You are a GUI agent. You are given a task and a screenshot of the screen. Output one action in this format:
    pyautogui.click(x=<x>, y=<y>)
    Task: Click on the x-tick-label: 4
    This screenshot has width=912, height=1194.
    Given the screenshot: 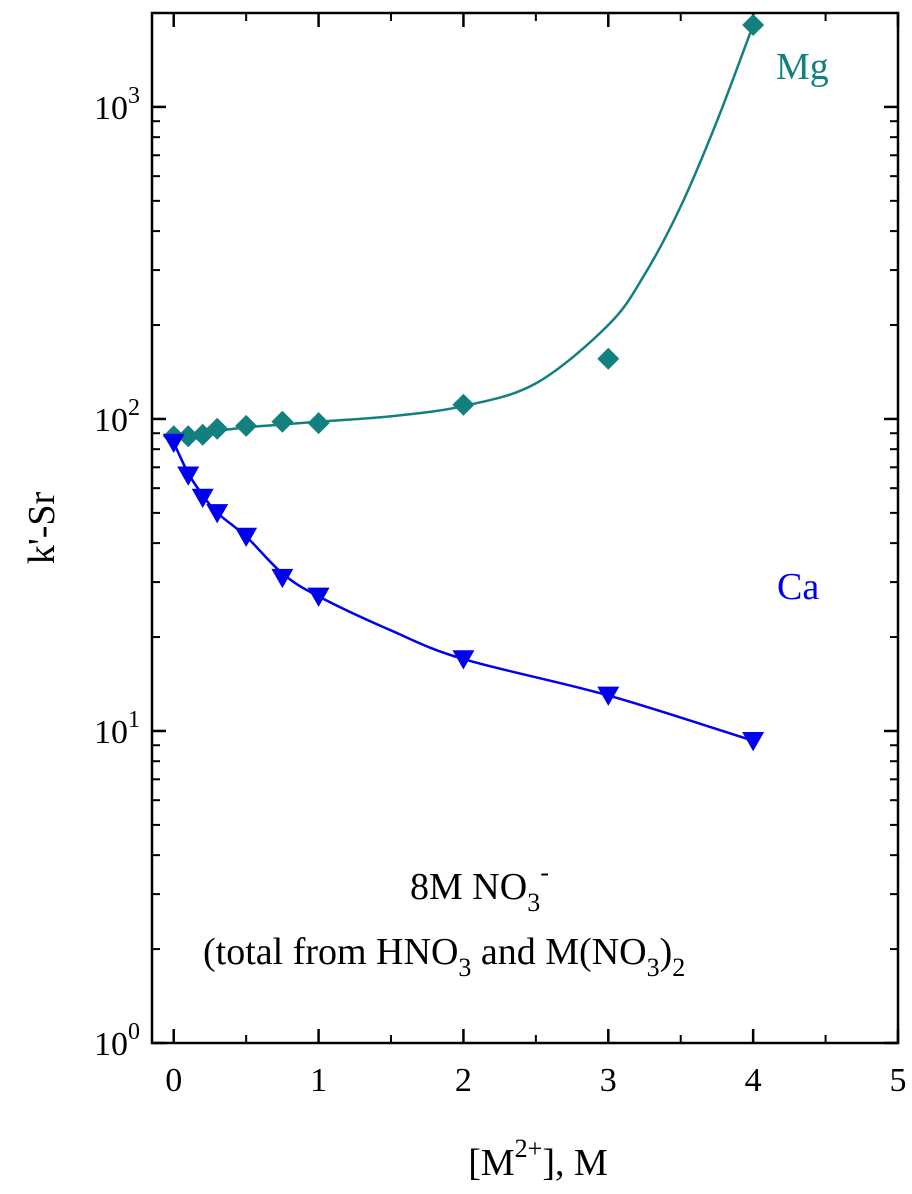 What is the action you would take?
    pyautogui.click(x=753, y=1080)
    